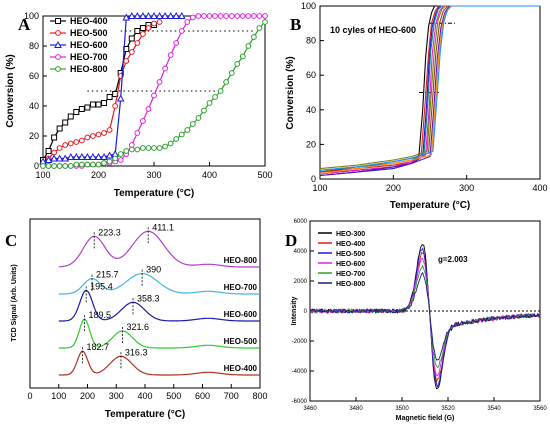 The width and height of the screenshot is (550, 431). Describe the element at coordinates (373, 30) in the screenshot. I see `panel-b-annotation: 10 cyles of HEO-600` at that location.